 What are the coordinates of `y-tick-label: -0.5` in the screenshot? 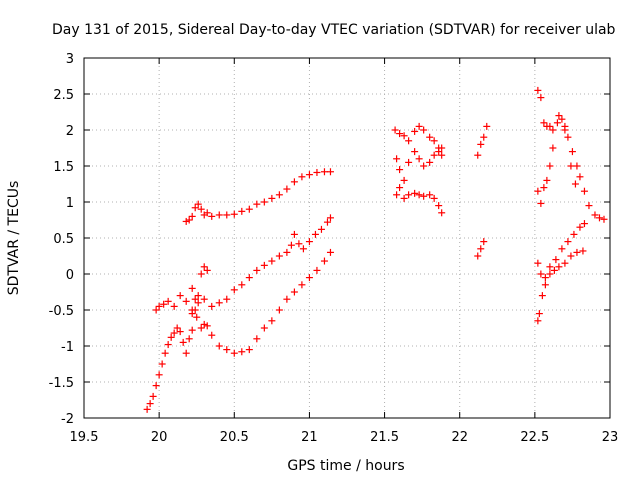 It's located at (61, 311).